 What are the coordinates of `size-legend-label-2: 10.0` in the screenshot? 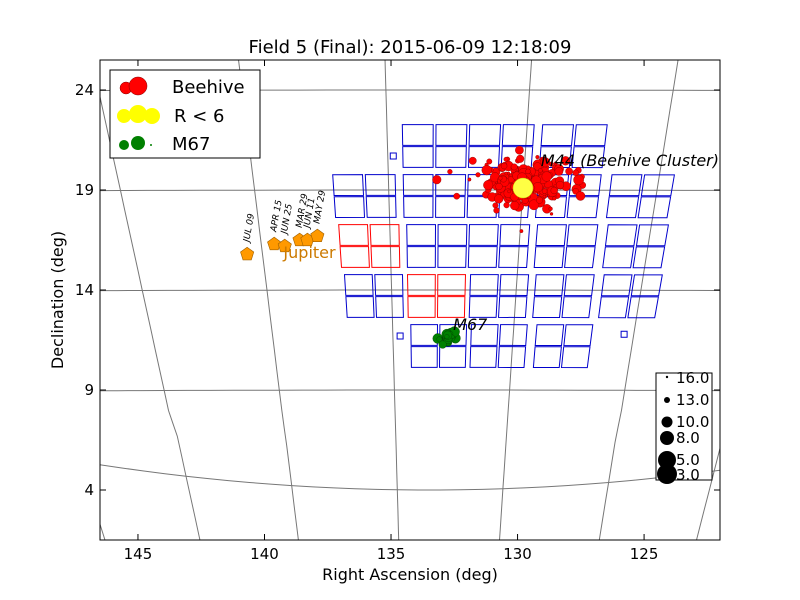 It's located at (692, 422).